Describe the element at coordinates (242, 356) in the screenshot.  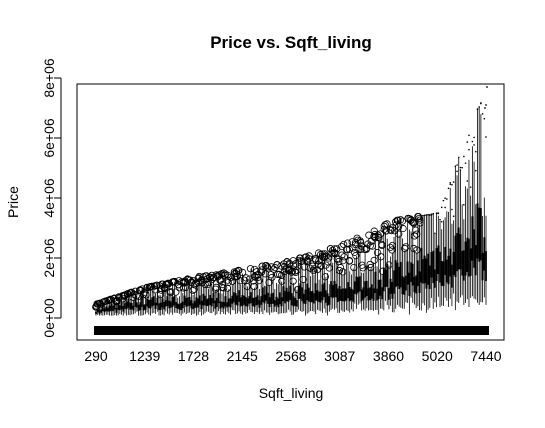
I see `x-tick-label: 2145` at that location.